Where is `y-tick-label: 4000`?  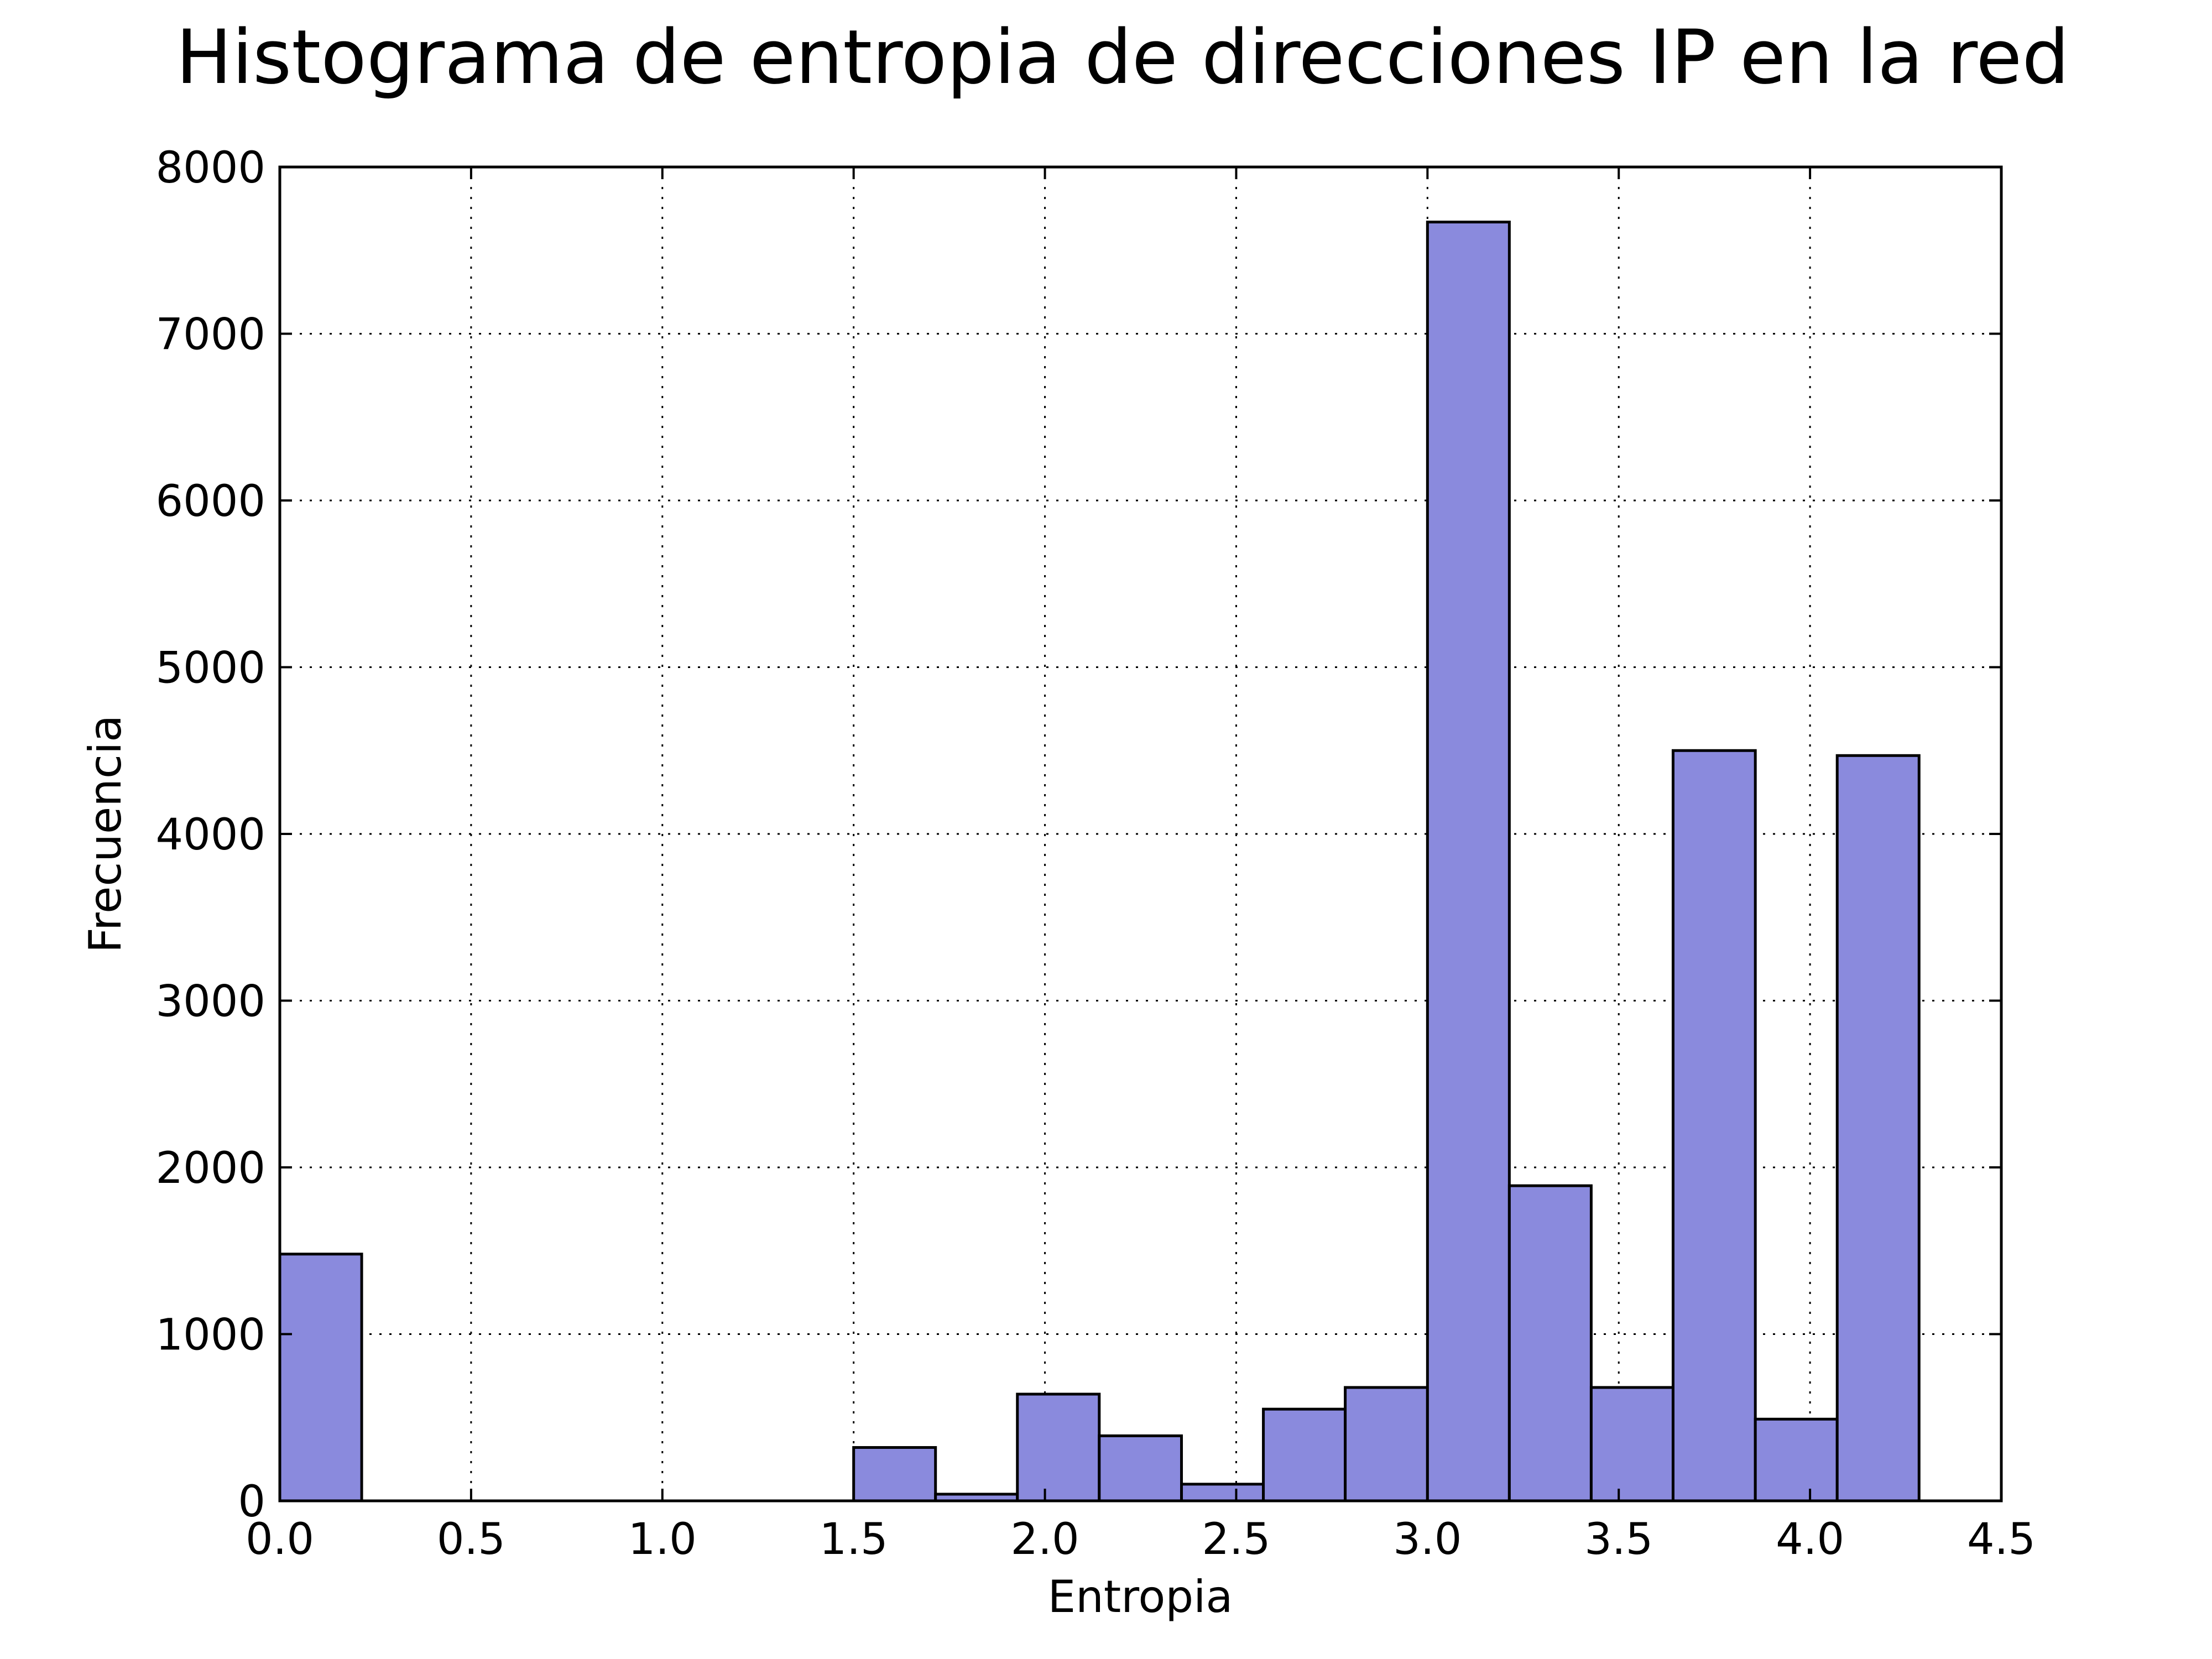
y-tick-label: 4000 is located at coordinates (210, 835).